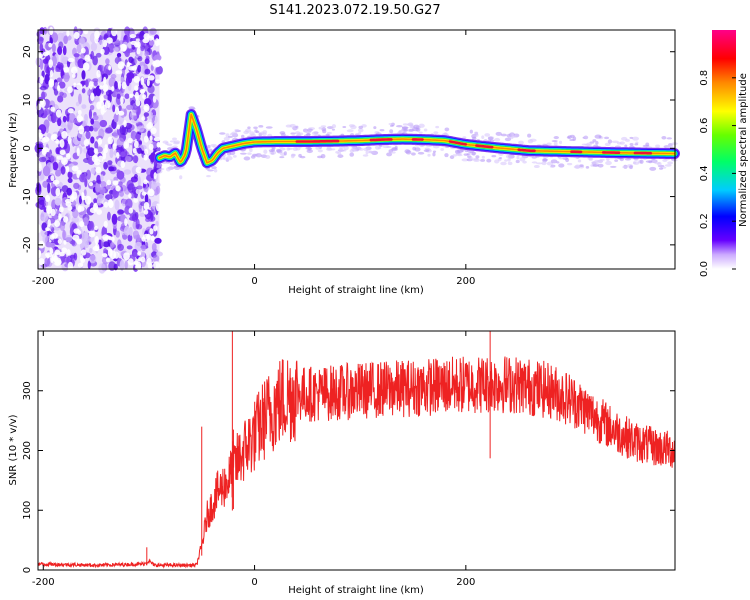  Describe the element at coordinates (254, 281) in the screenshot. I see `xtick-label: 0` at that location.